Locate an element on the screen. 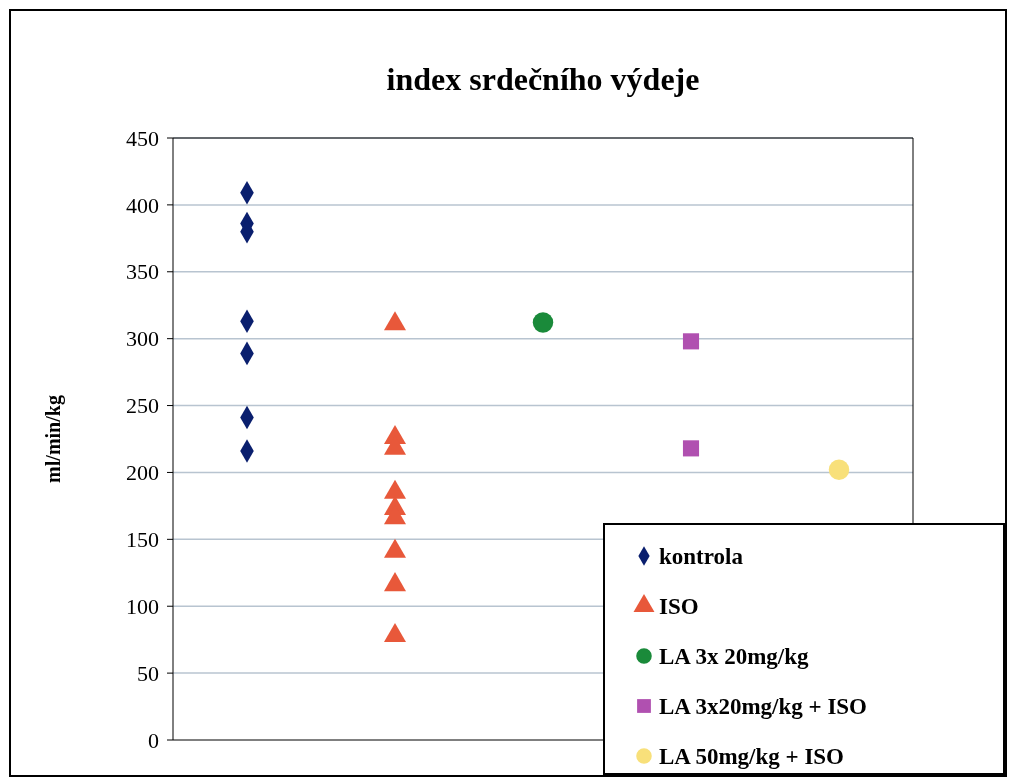  legend-label: ISO is located at coordinates (679, 607).